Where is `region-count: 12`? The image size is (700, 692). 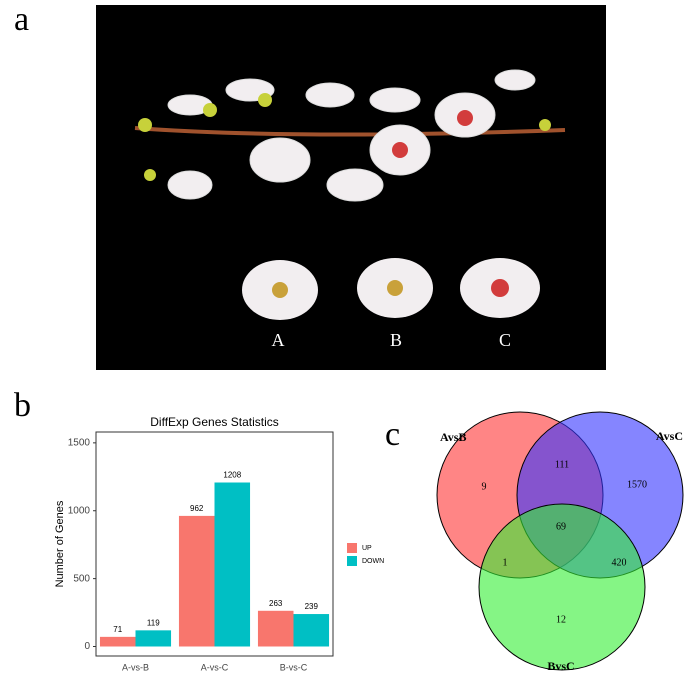 region-count: 12 is located at coordinates (561, 619).